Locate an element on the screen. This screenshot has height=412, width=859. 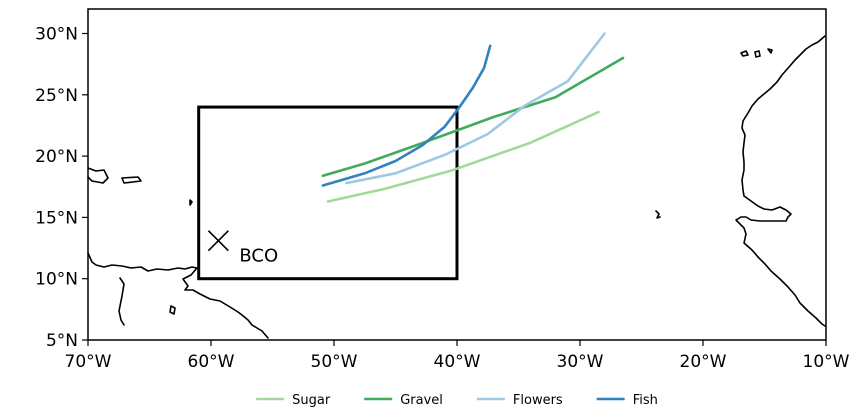
x-tick-label: 40°W is located at coordinates (457, 362).